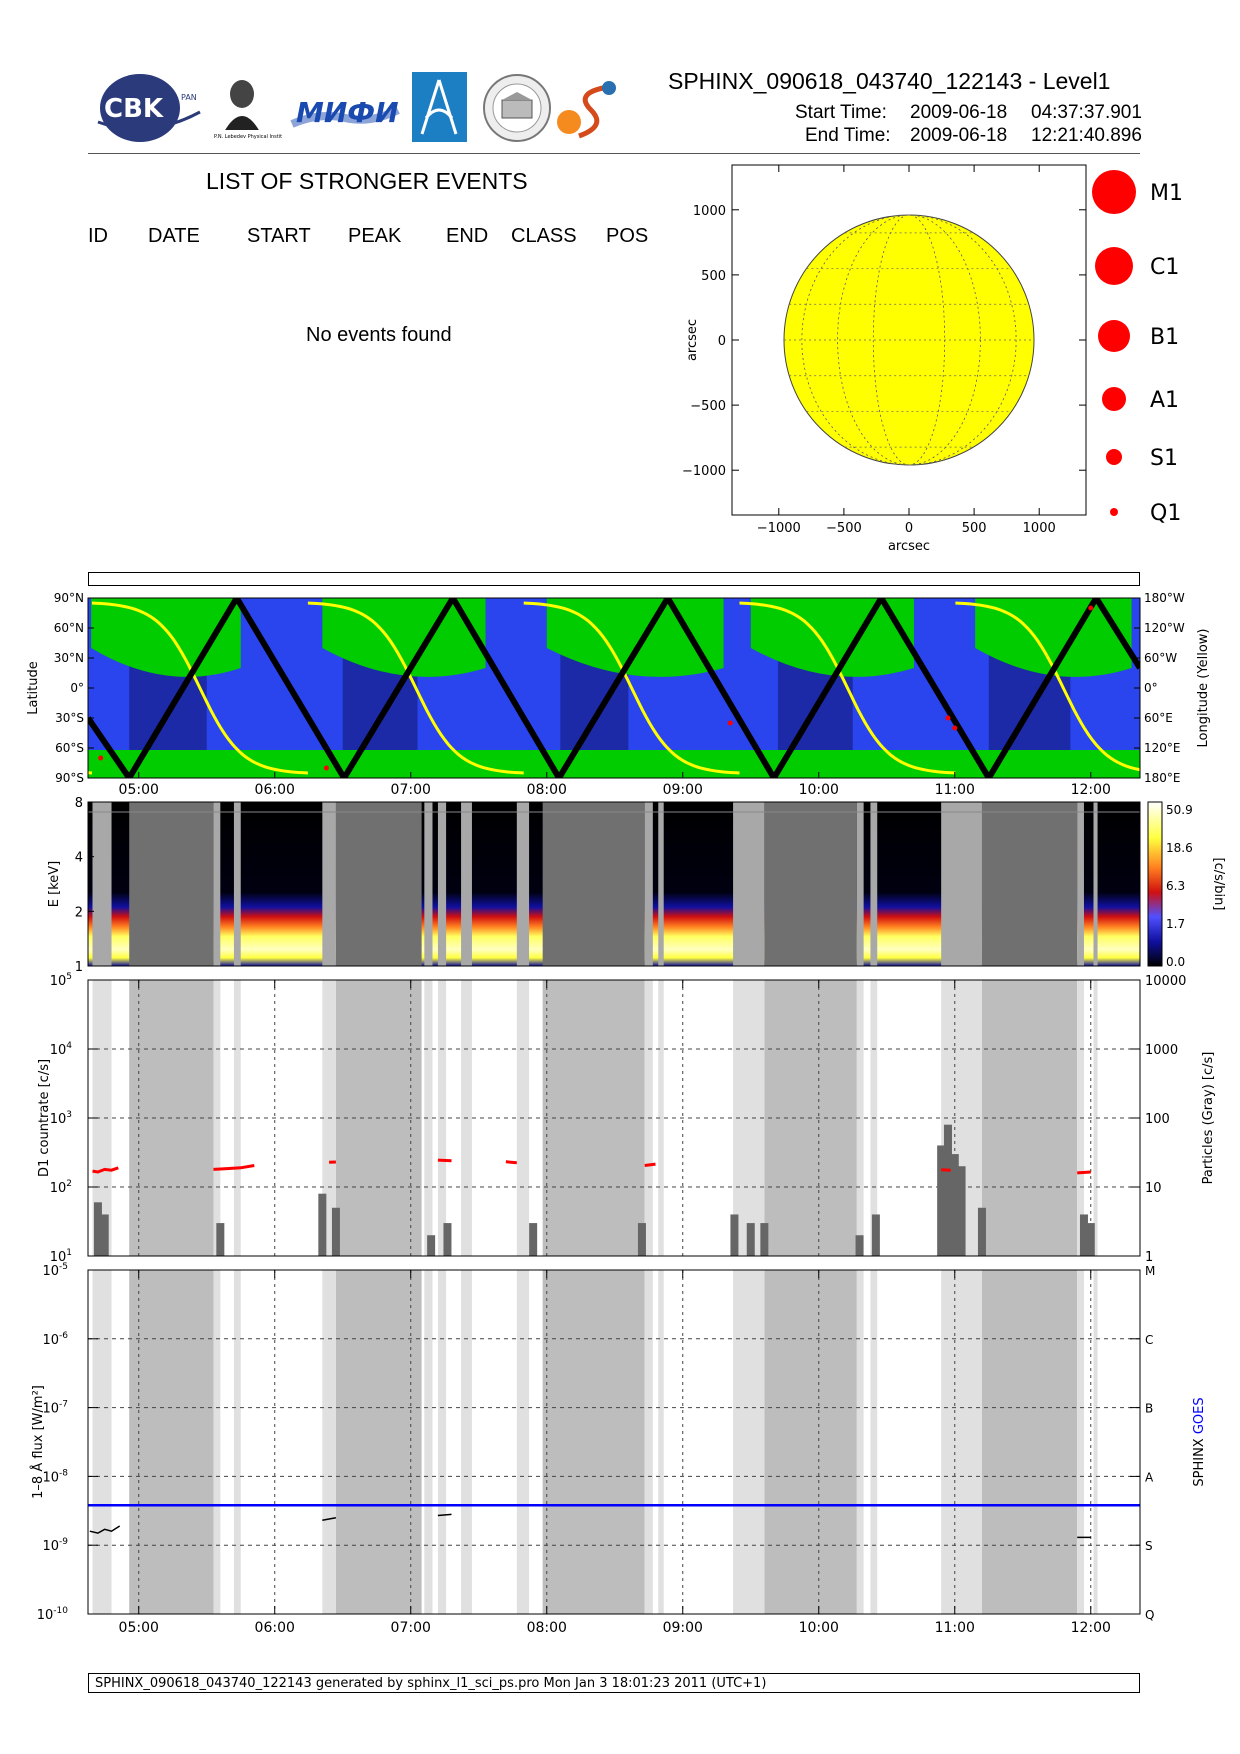 This screenshot has width=1240, height=1754. What do you see at coordinates (959, 135) in the screenshot?
I see `end-date: 2009-06-18` at bounding box center [959, 135].